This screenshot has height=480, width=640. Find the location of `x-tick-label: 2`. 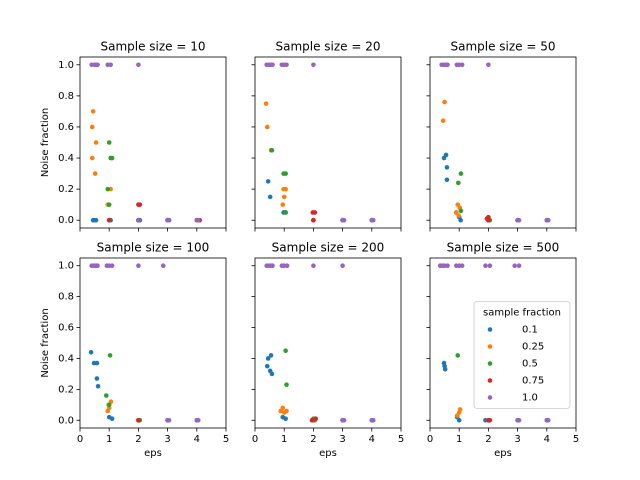

x-tick-label: 2 is located at coordinates (138, 439).